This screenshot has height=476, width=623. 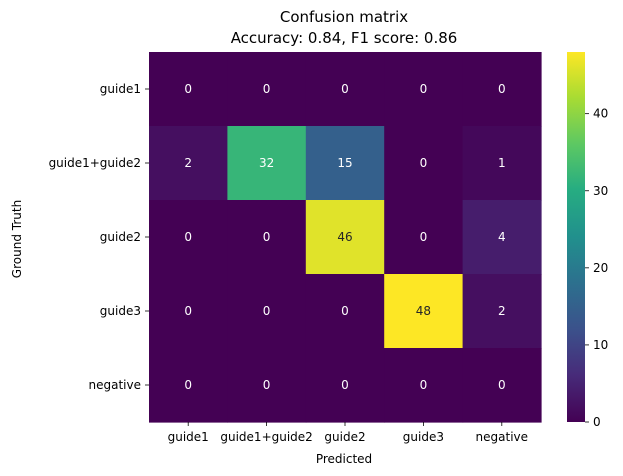 I want to click on cell-value-label: 15, so click(x=344, y=163).